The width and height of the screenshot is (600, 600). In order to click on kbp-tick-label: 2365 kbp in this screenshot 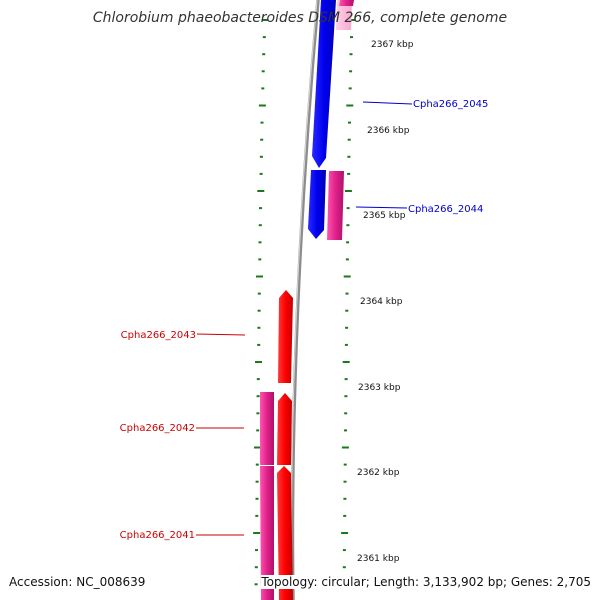, I will do `click(384, 216)`.